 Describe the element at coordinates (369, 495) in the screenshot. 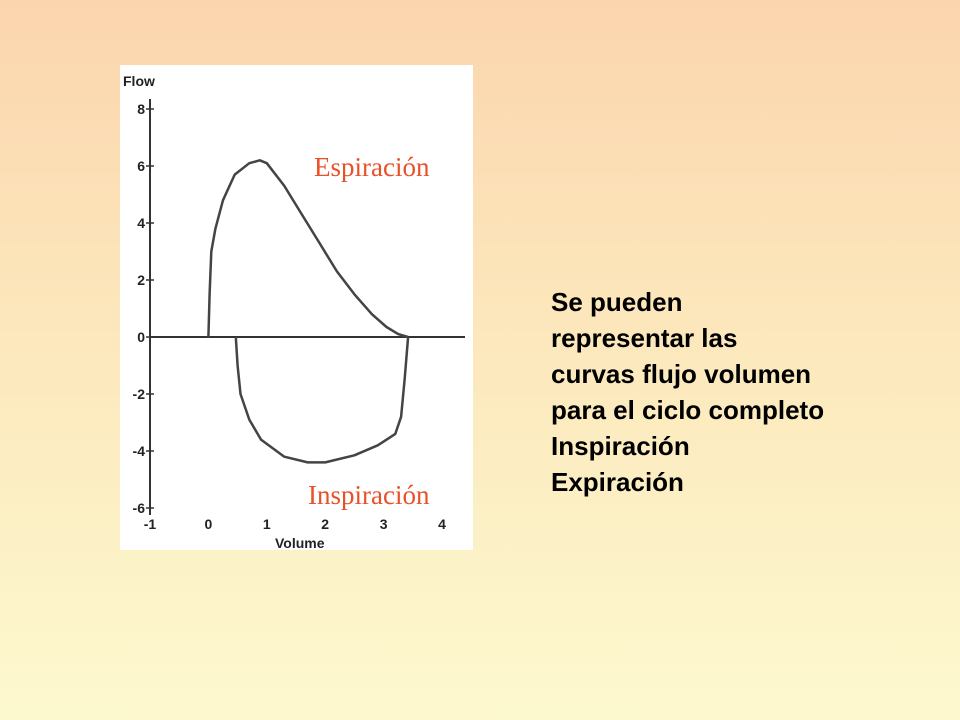

I see `annotation-inspiration: Inspiración` at that location.